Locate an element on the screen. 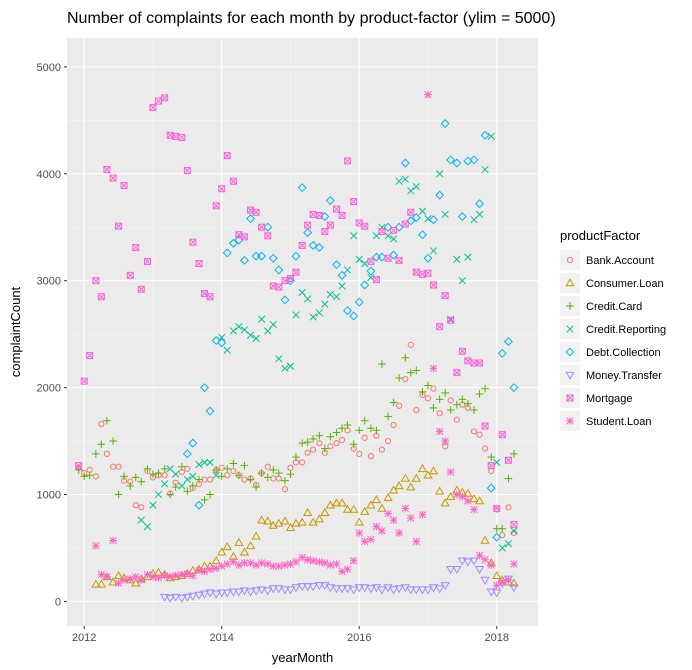 Image resolution: width=692 pixels, height=670 pixels. x-tick-label: 2016 is located at coordinates (359, 638).